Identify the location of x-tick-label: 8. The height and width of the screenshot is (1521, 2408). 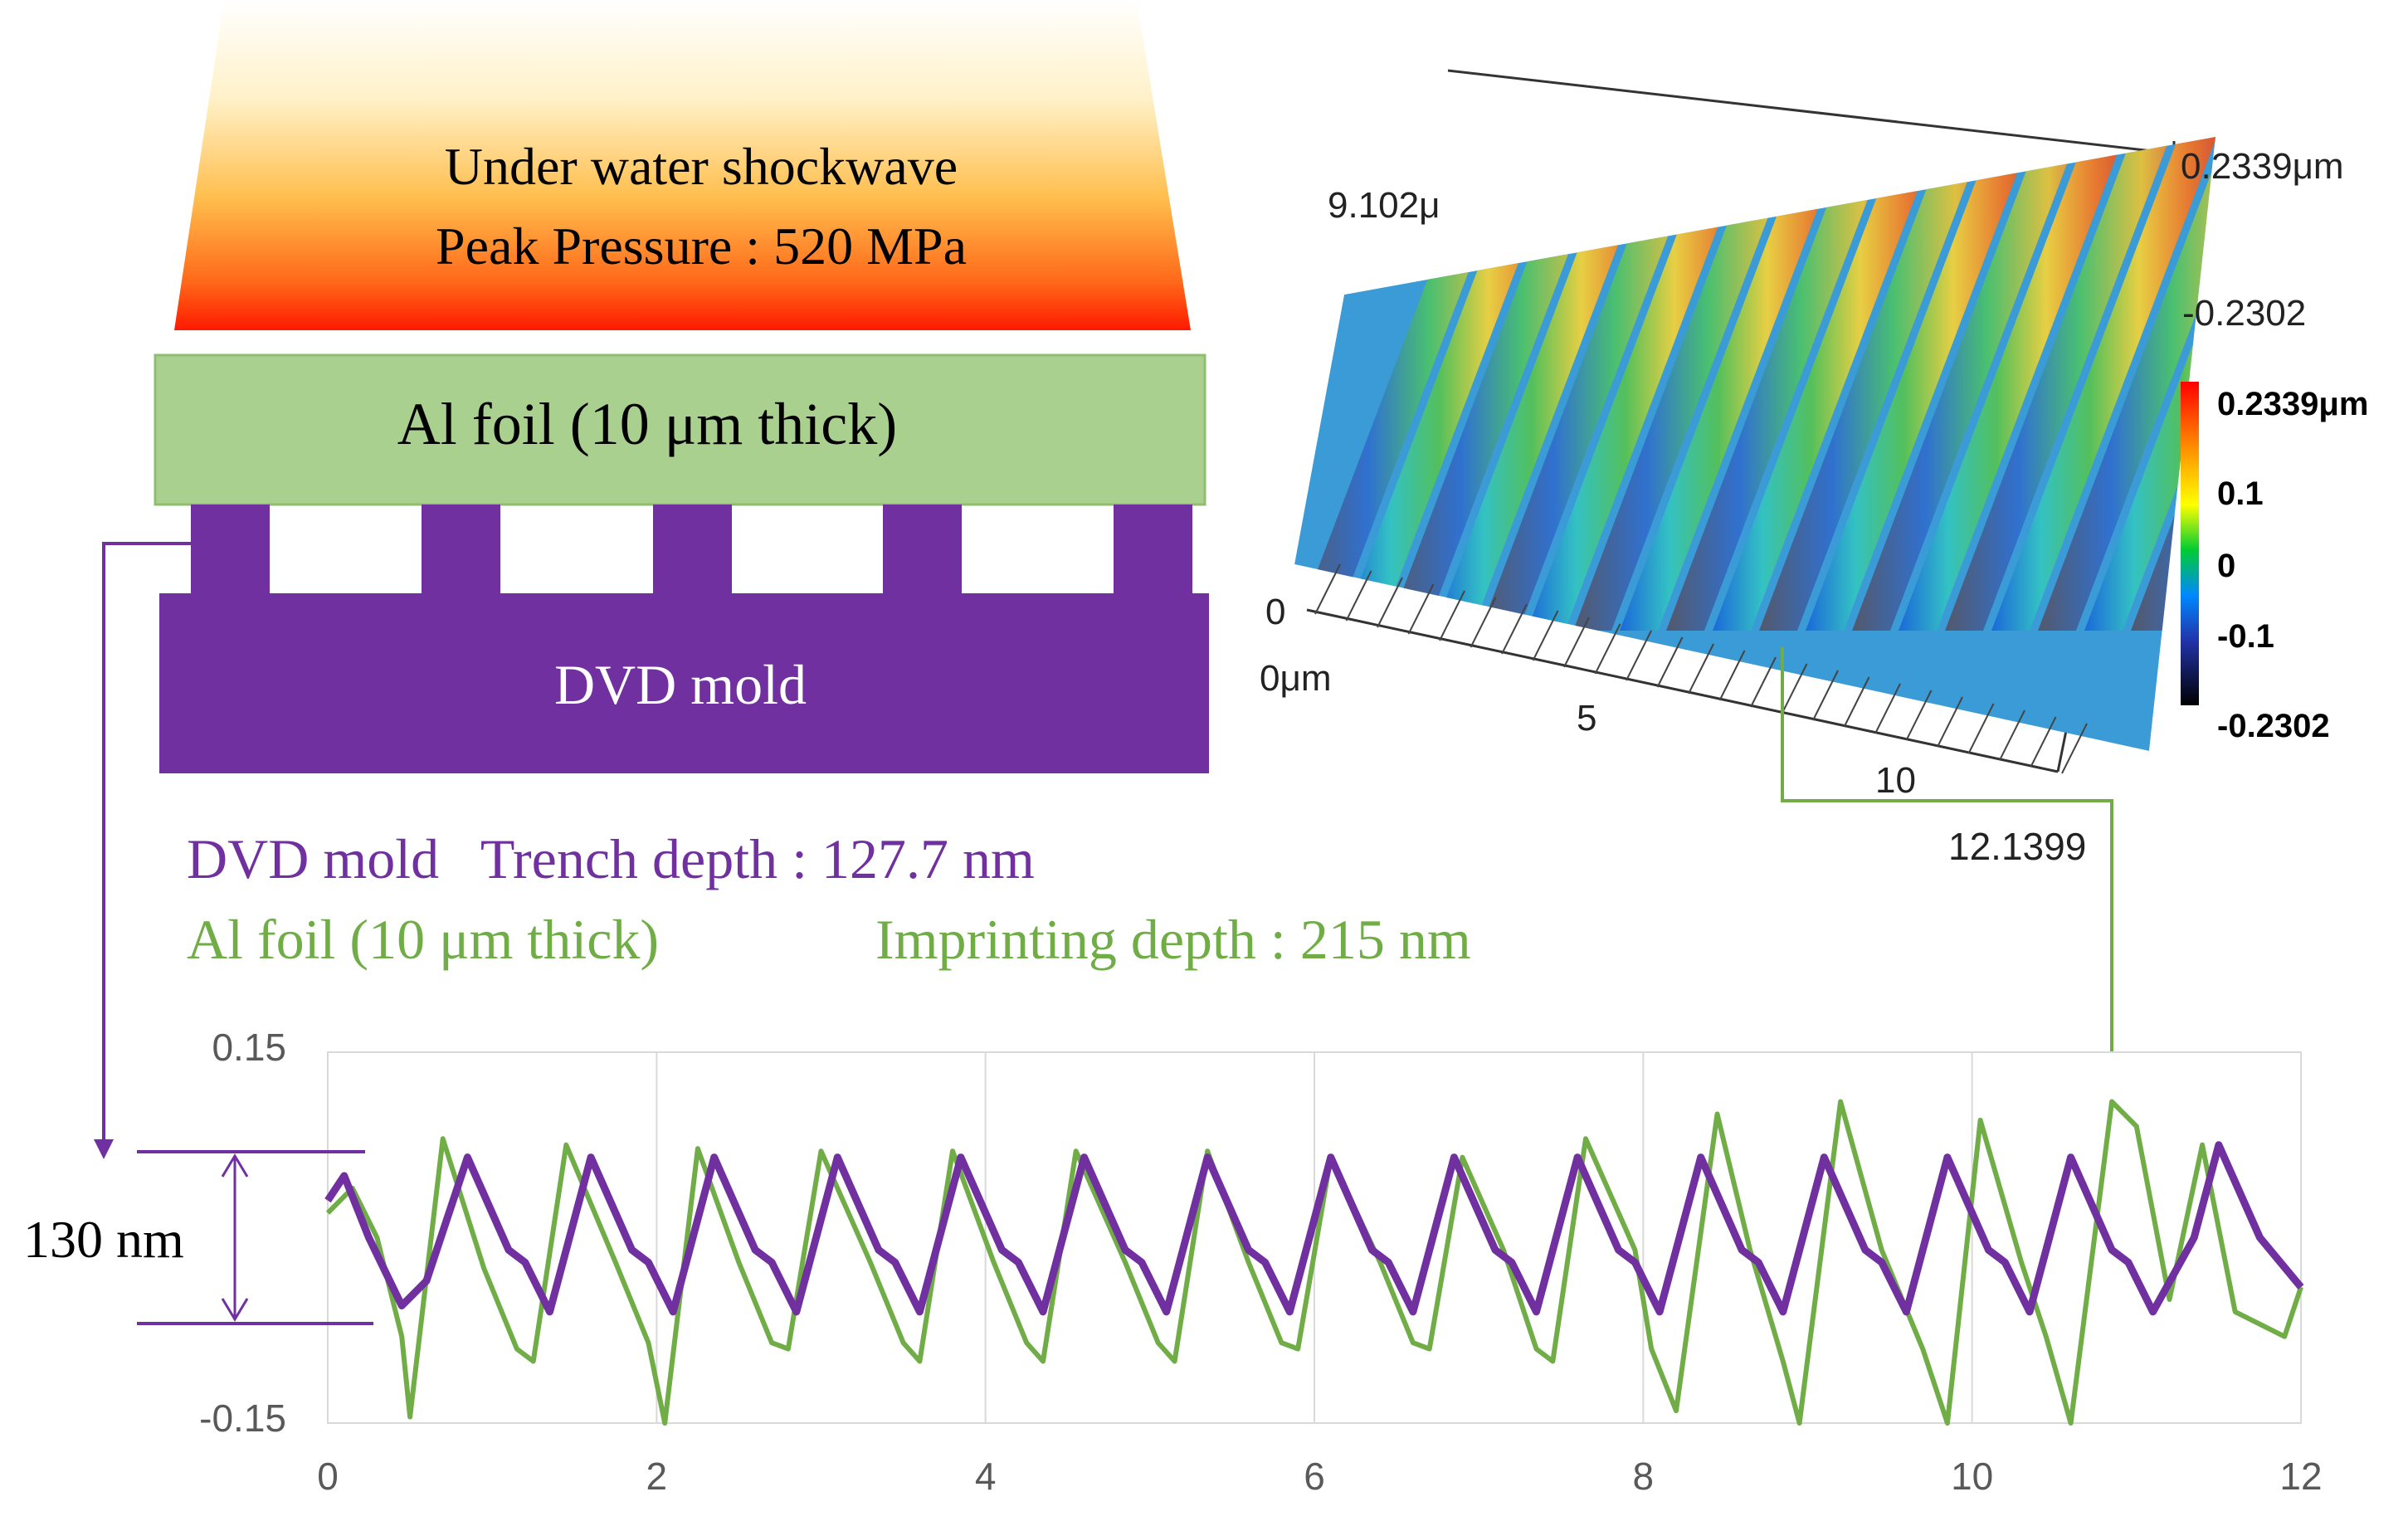
(1644, 1476).